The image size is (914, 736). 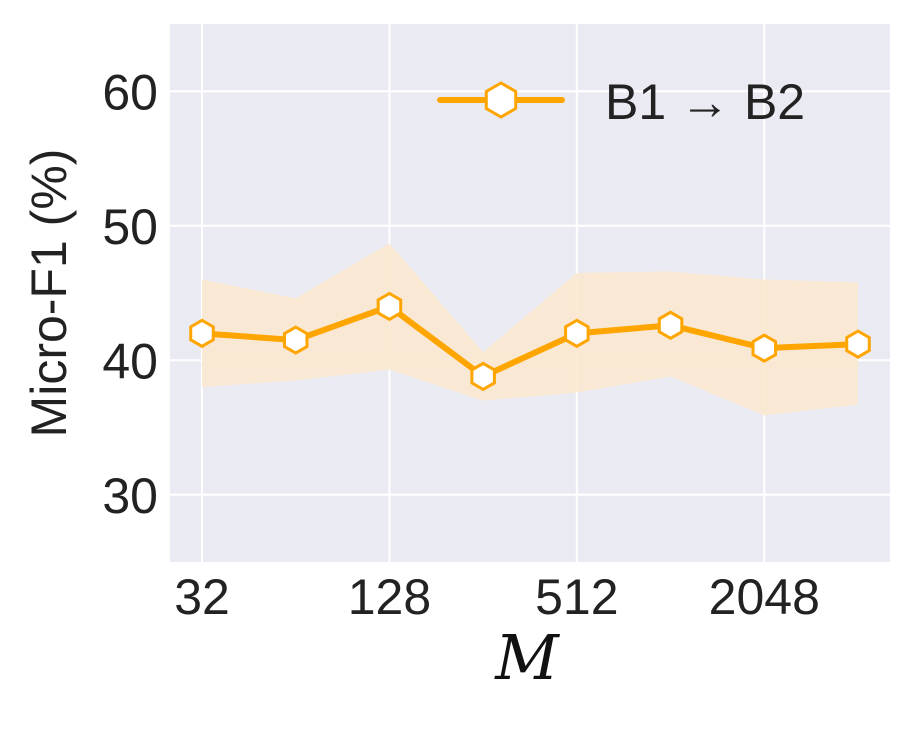 What do you see at coordinates (130, 496) in the screenshot?
I see `y-tick-label-30: 30` at bounding box center [130, 496].